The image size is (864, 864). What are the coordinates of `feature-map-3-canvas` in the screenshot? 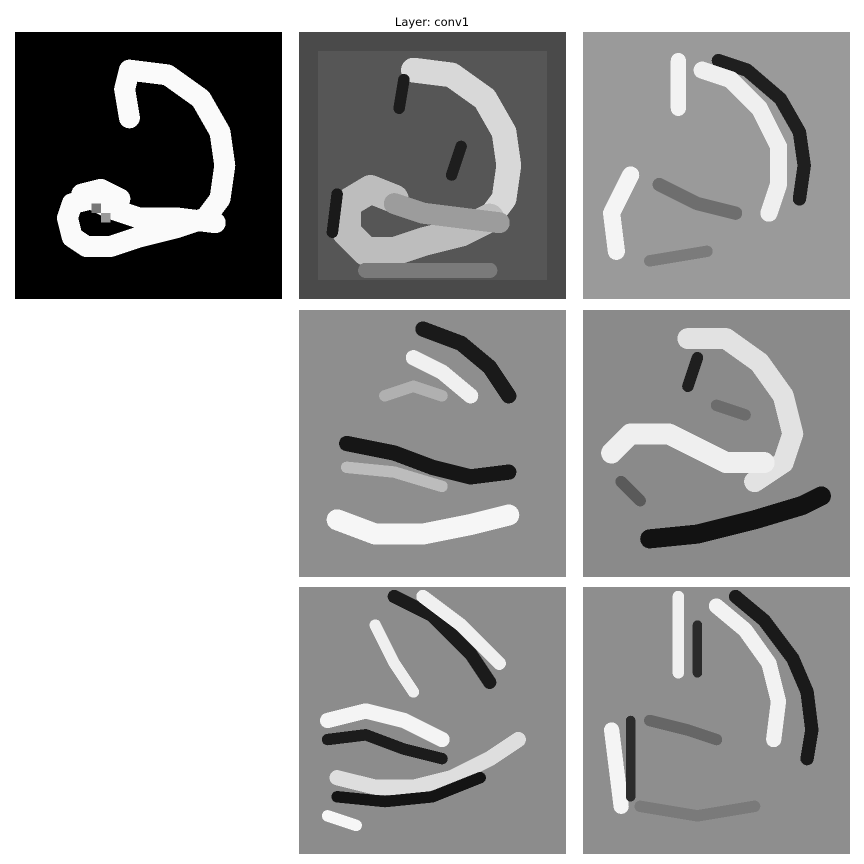 It's located at (432, 443).